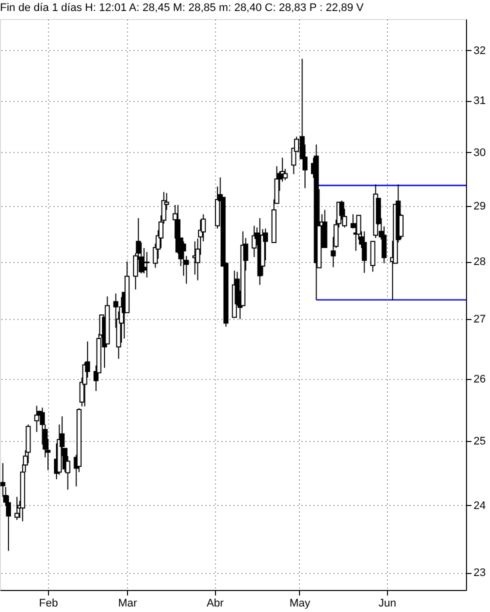  What do you see at coordinates (480, 50) in the screenshot?
I see `y-tick-label: 32` at bounding box center [480, 50].